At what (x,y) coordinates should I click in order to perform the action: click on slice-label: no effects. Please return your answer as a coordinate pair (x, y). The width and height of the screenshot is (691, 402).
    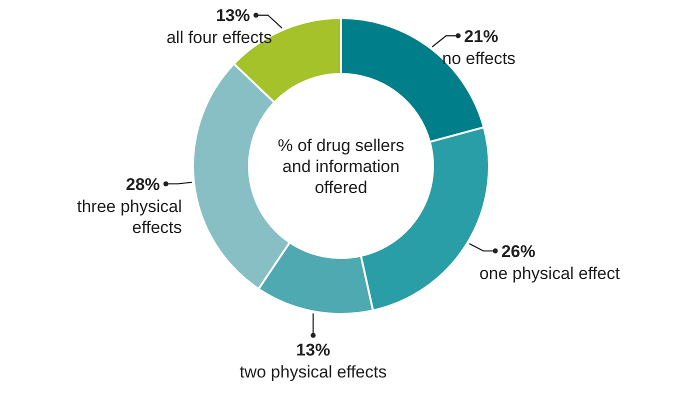
    Looking at the image, I should click on (479, 58).